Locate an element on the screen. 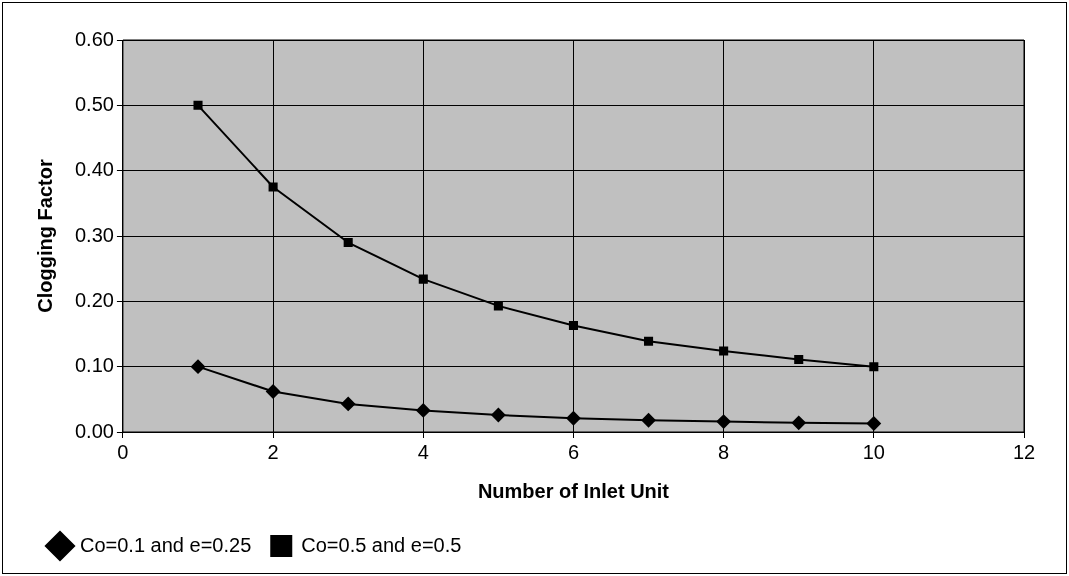 The height and width of the screenshot is (576, 1069). legend-label: Co=0.1 and e=0.25 is located at coordinates (166, 544).